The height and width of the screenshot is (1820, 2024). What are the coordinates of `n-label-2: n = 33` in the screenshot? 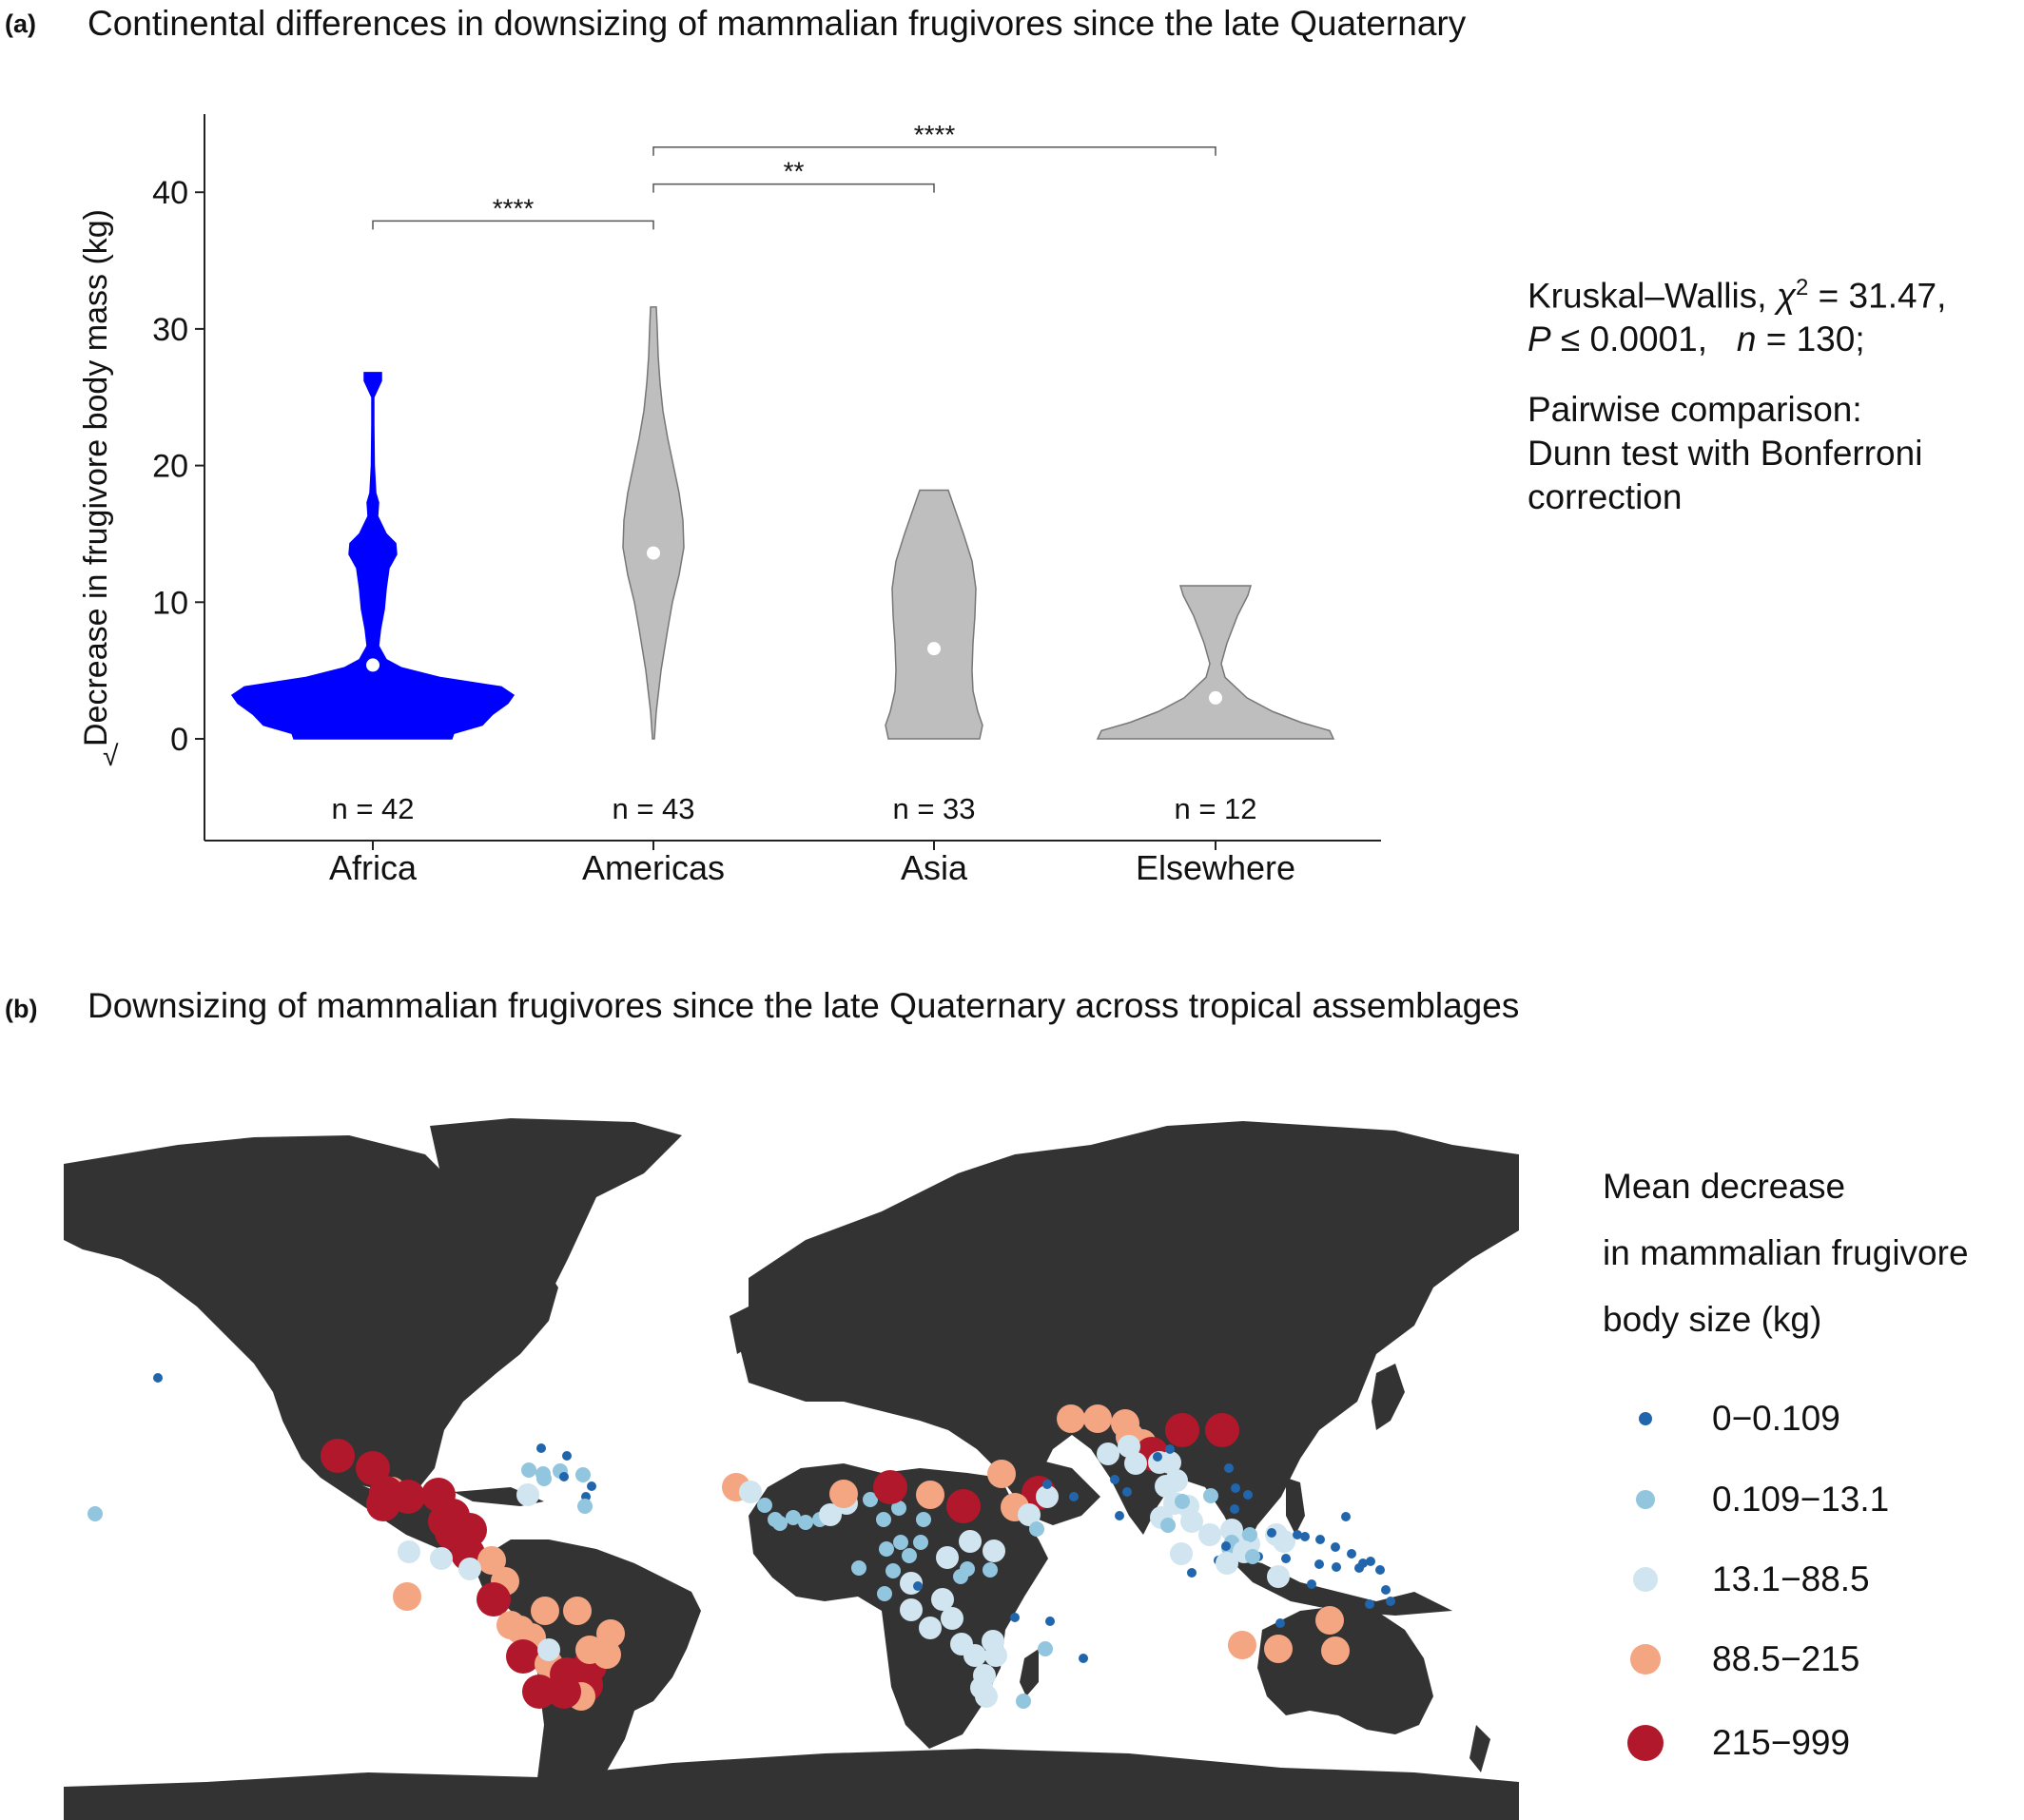 It's located at (933, 808).